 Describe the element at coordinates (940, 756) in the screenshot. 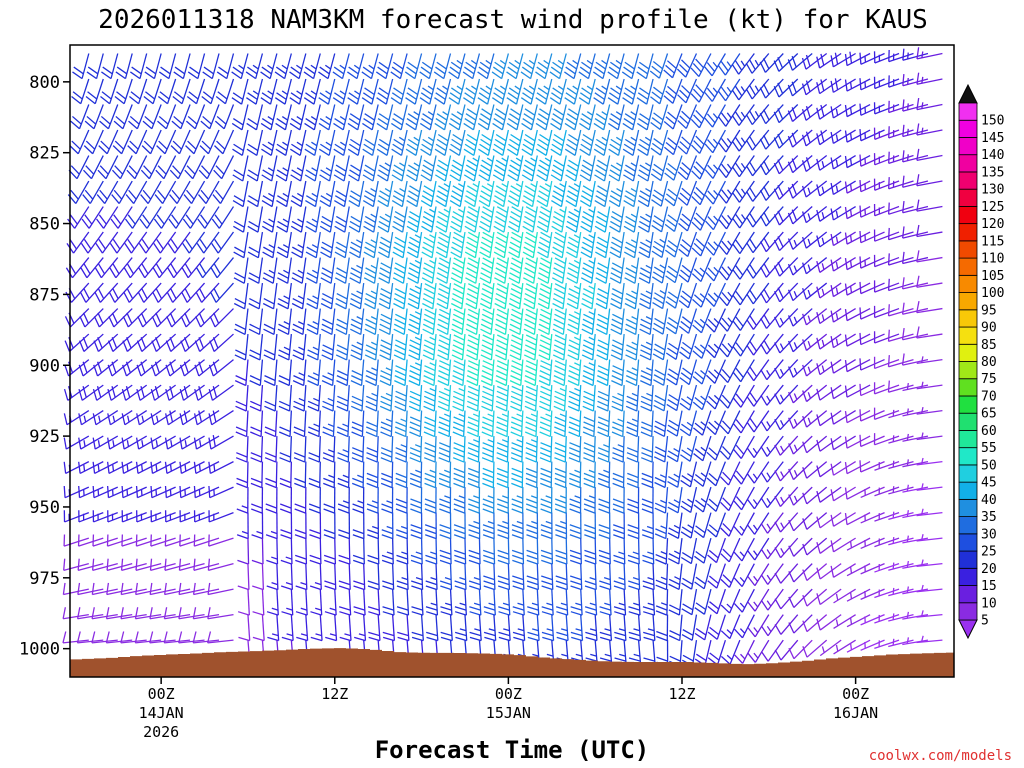

I see `credit-link: coolwx.com/models` at that location.